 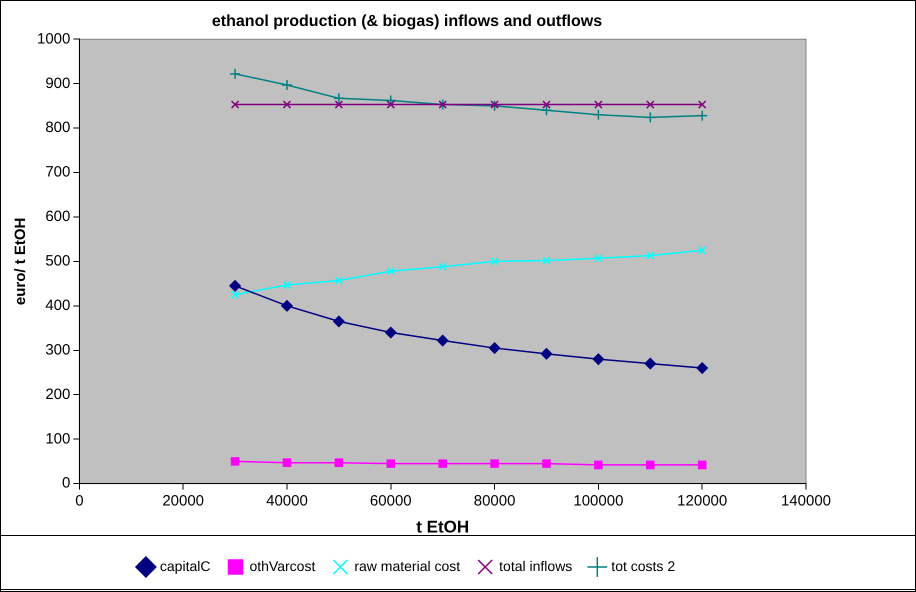 What do you see at coordinates (57, 394) in the screenshot?
I see `y-tick-label: 200` at bounding box center [57, 394].